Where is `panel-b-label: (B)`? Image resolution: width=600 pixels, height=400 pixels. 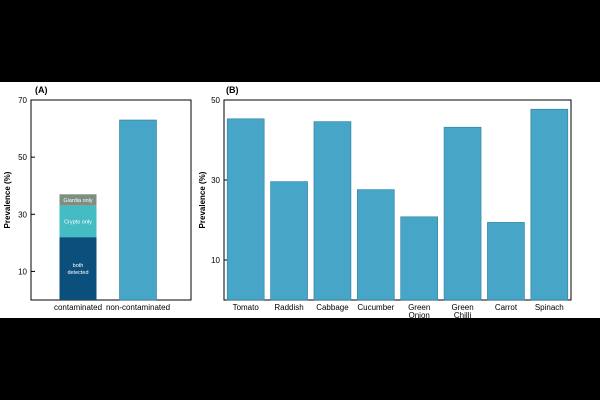 panel-b-label: (B) is located at coordinates (232, 90).